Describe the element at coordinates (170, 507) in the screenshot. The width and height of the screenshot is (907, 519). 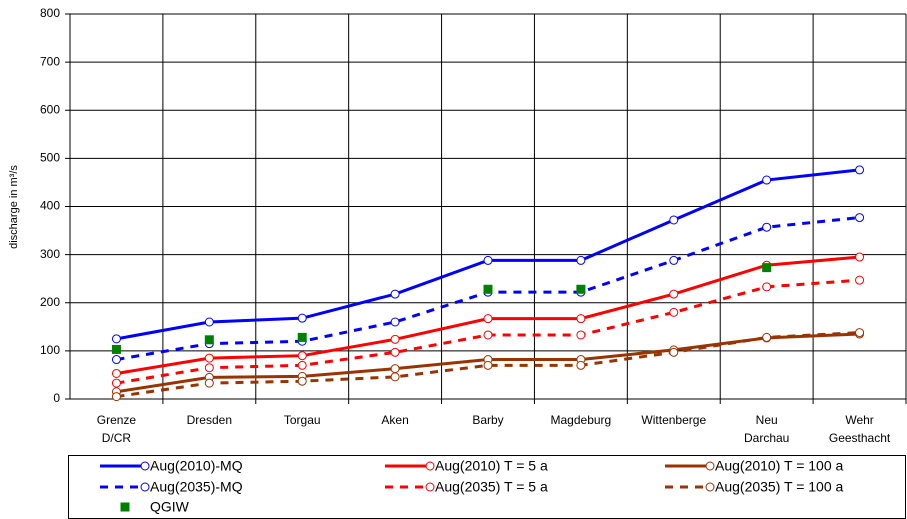
I see `legend-label: QGIW` at that location.